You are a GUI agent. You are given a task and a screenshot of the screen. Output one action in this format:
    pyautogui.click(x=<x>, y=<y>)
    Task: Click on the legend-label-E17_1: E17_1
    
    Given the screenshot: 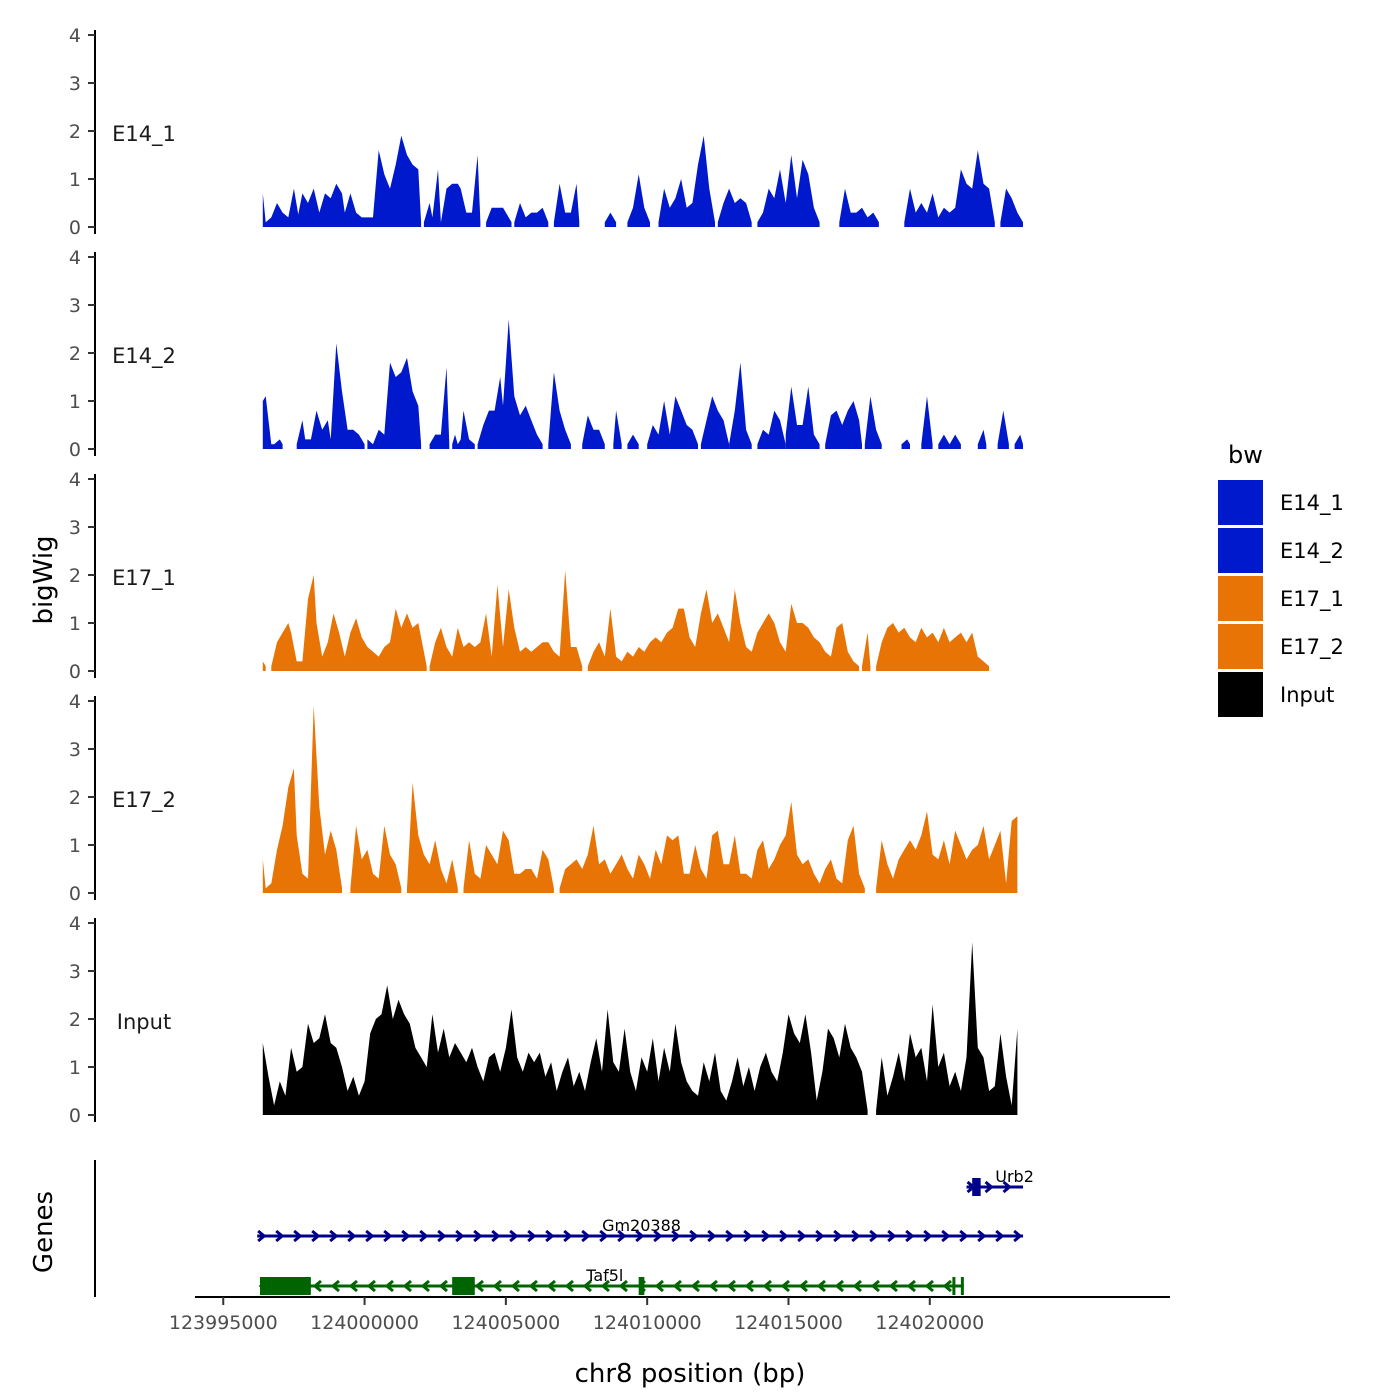 What is the action you would take?
    pyautogui.click(x=1312, y=599)
    